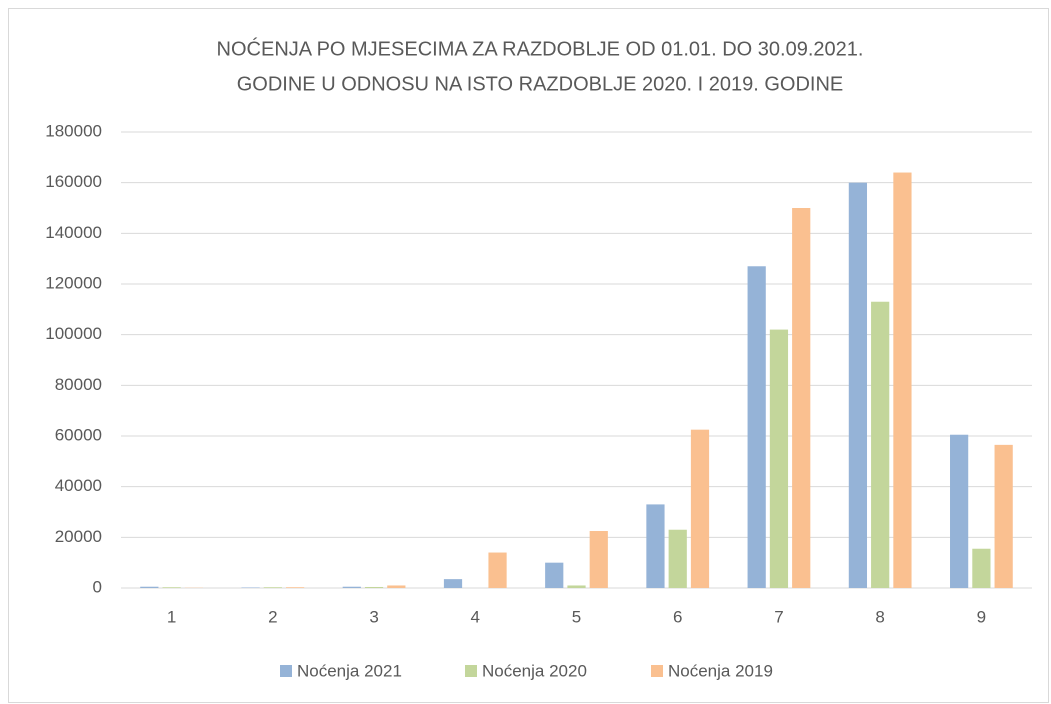 Image resolution: width=1051 pixels, height=704 pixels. Describe the element at coordinates (73, 232) in the screenshot. I see `y-tick-label: 140000` at that location.